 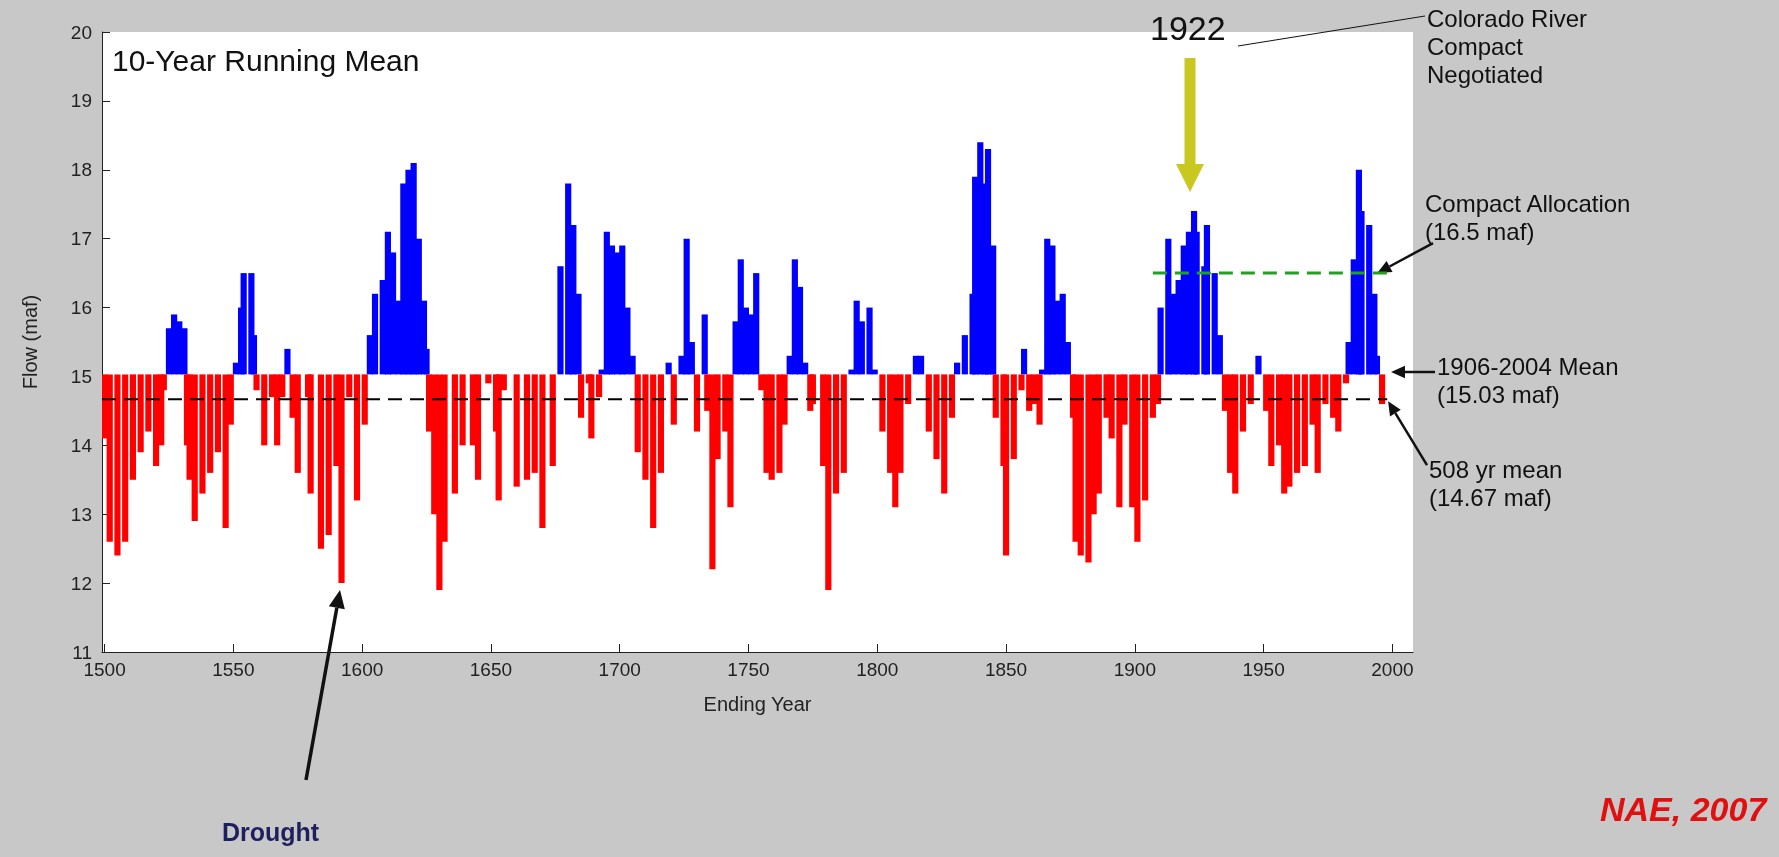 I want to click on x-tick-label: 1750, so click(x=748, y=669).